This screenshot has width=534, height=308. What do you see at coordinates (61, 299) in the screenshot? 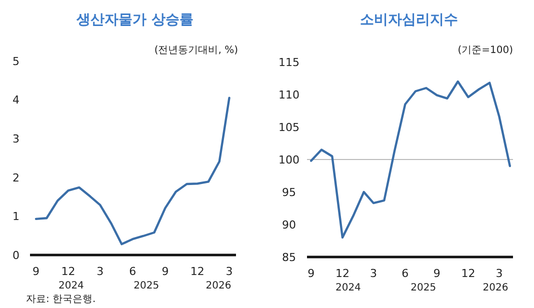
I see `text: 자료: 한국은행.` at bounding box center [61, 299].